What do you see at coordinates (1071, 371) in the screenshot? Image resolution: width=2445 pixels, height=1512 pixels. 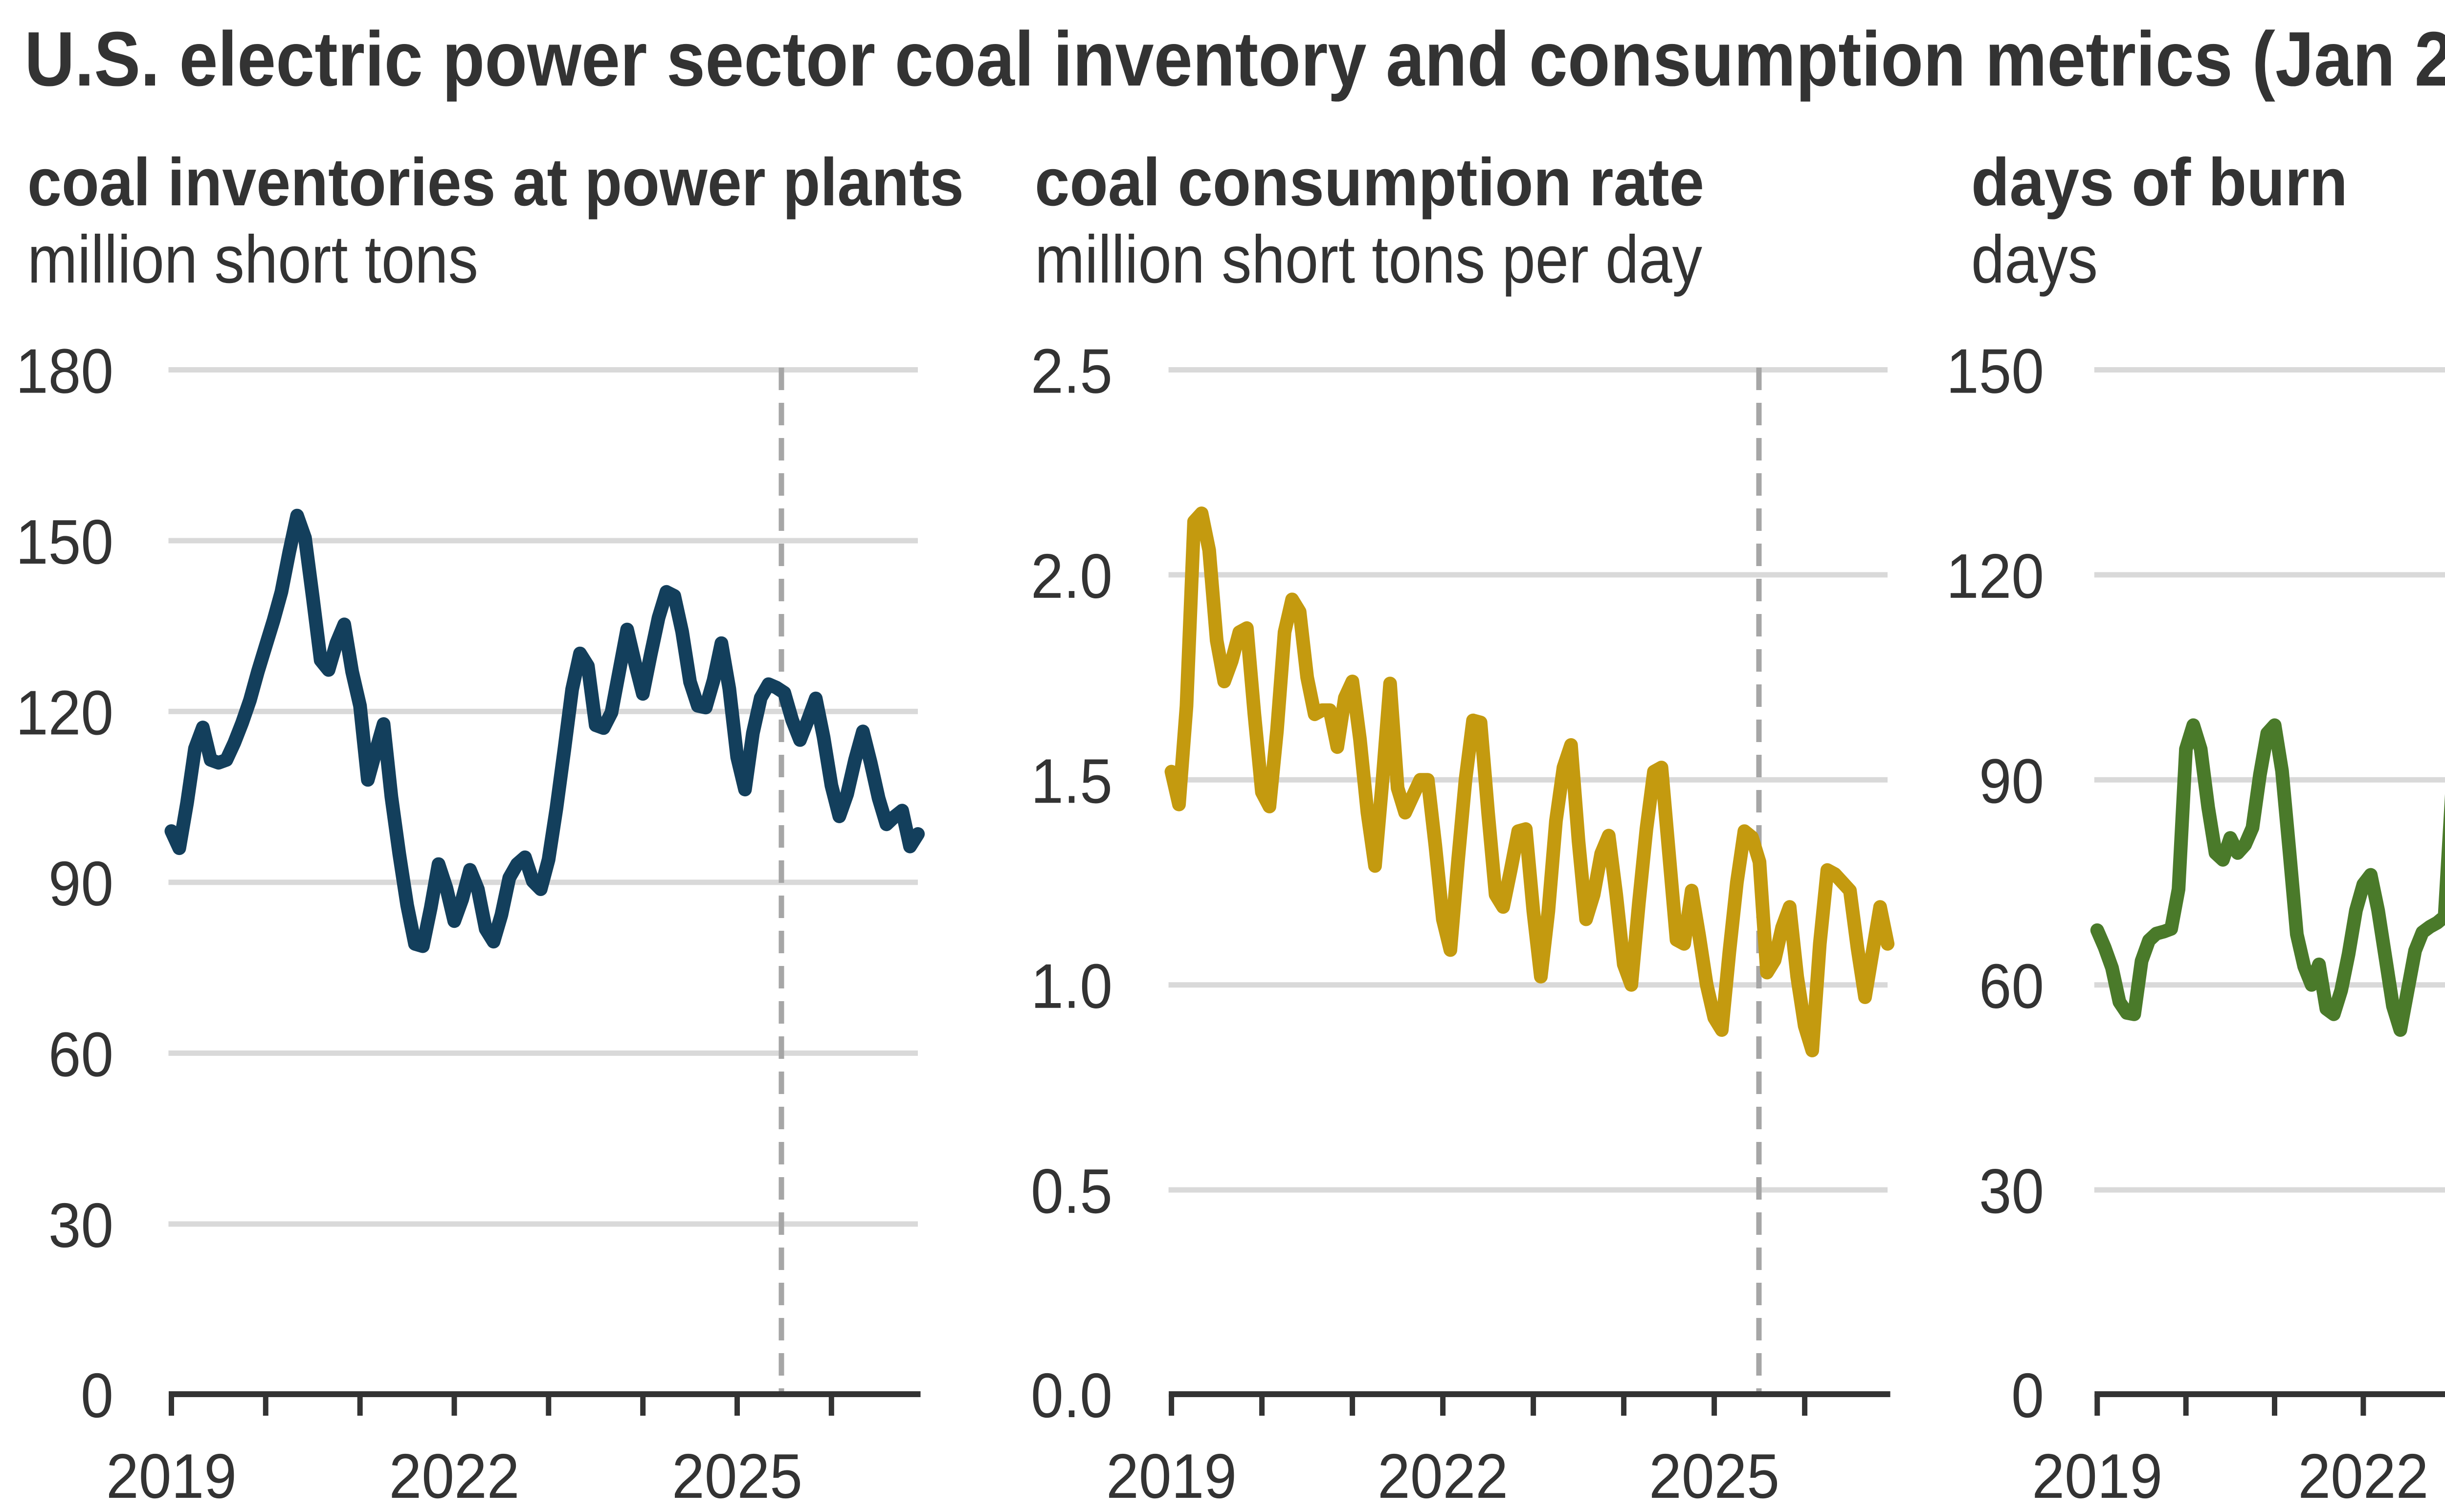 I see `svg-text: 2.5` at bounding box center [1071, 371].